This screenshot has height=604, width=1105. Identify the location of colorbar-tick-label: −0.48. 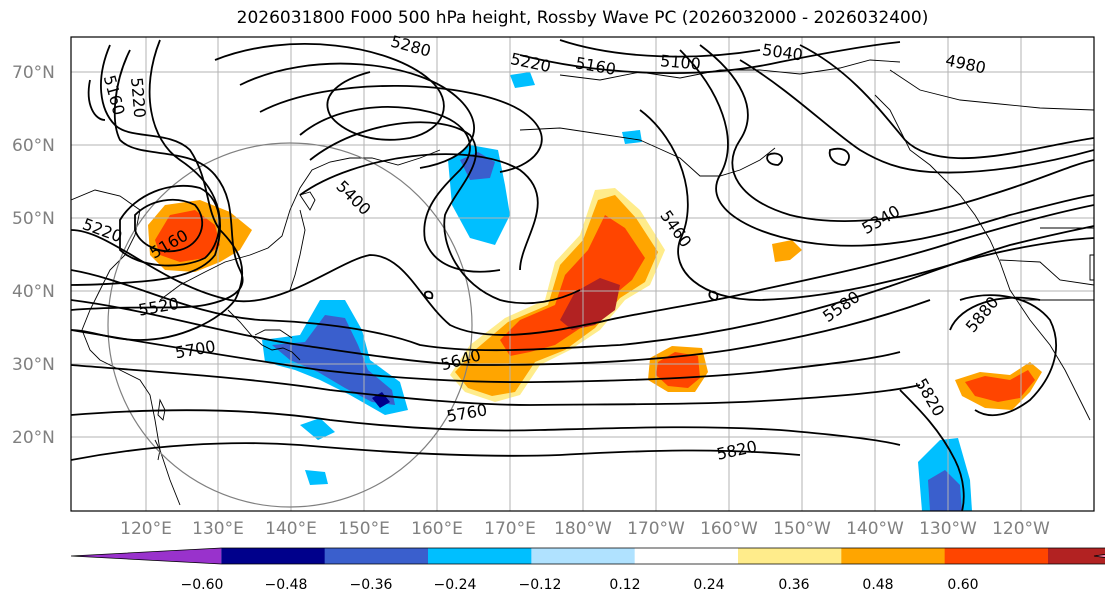
(286, 585).